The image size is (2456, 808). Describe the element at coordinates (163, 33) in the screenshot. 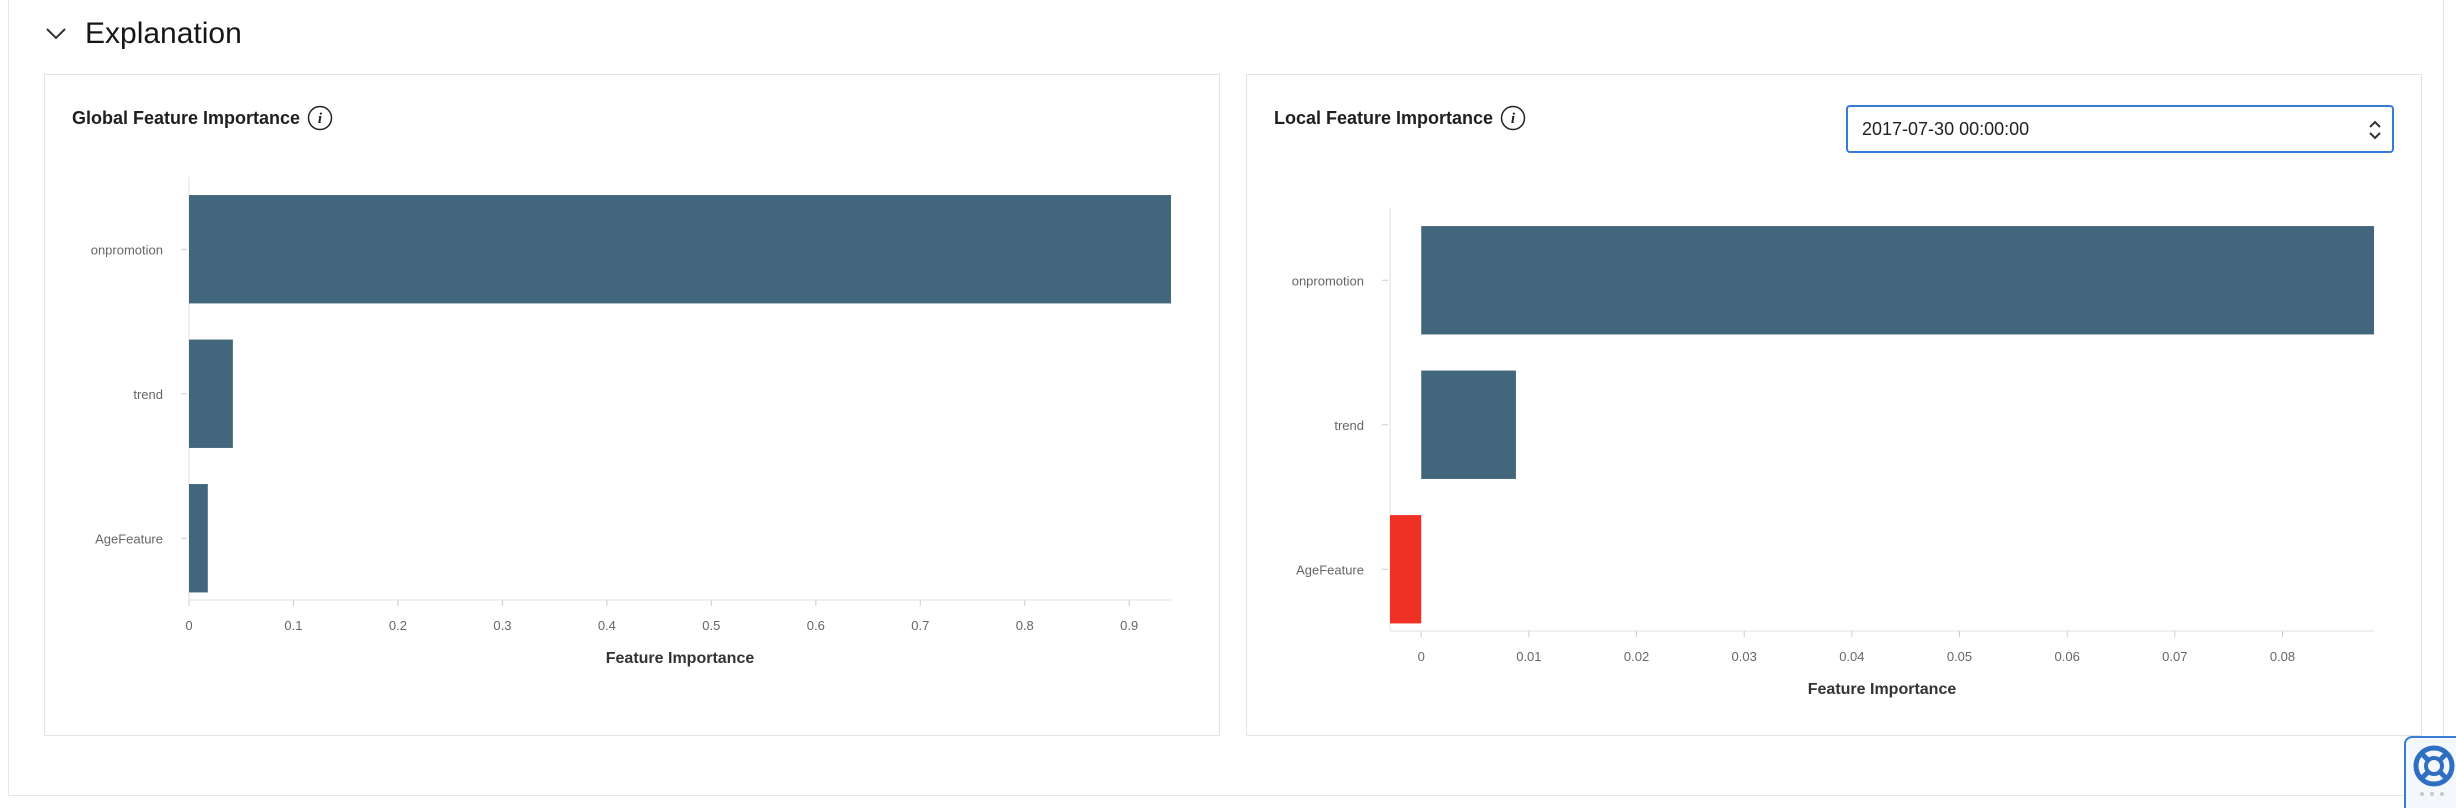

I see `section-title: Explanation` at that location.